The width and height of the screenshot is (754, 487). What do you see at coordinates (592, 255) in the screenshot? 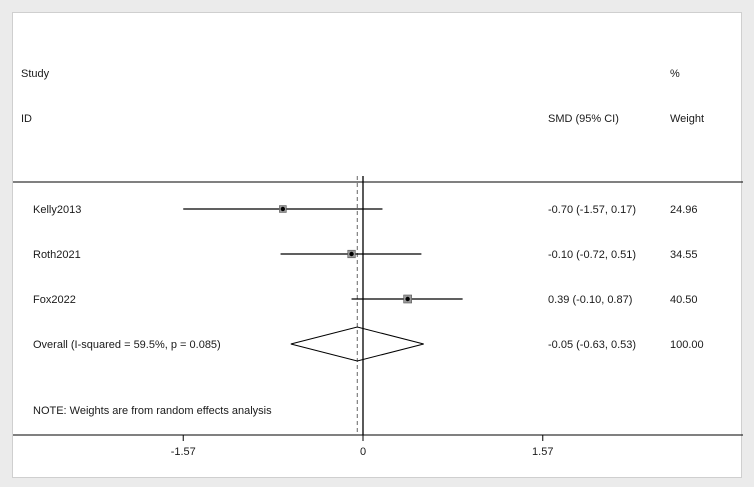
I see `study-ci-text: -0.10 (-0.72, 0.51)` at bounding box center [592, 255].